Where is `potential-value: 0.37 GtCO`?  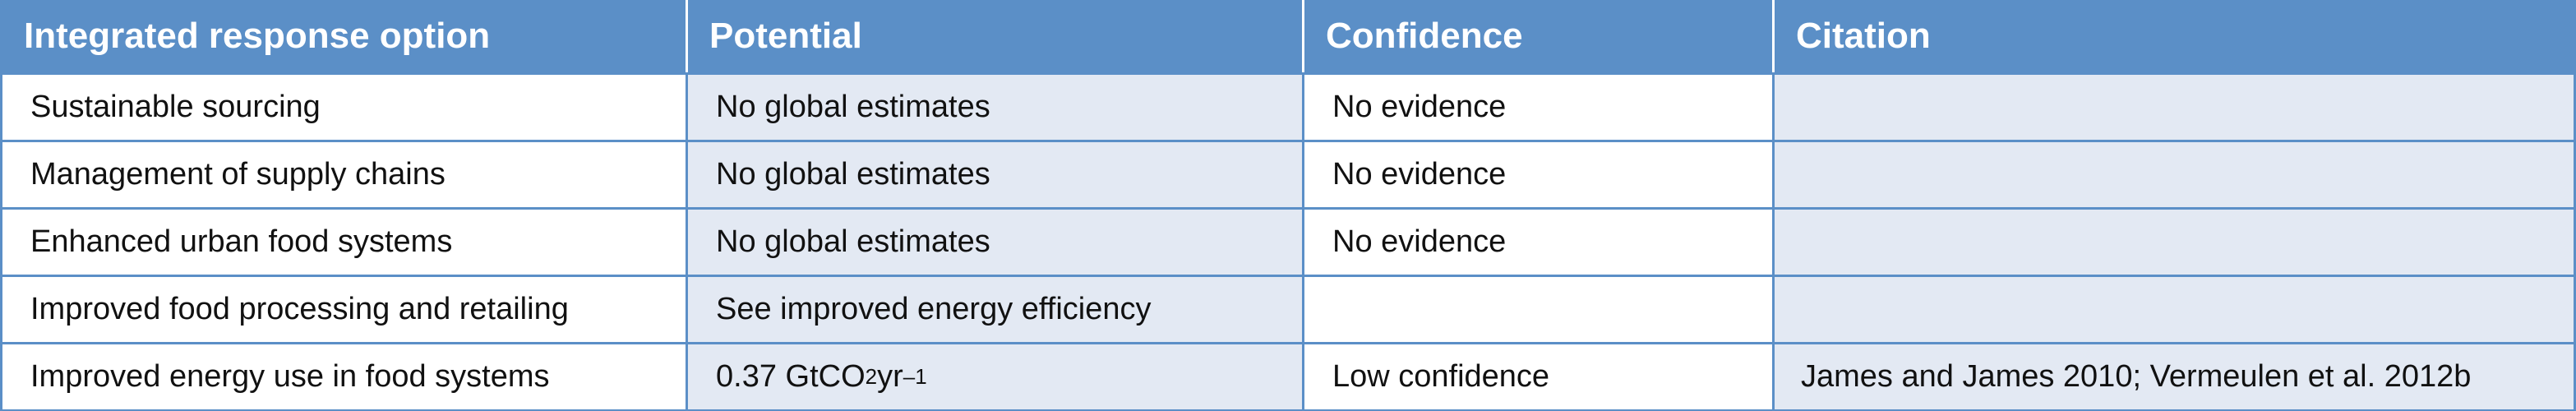
potential-value: 0.37 GtCO is located at coordinates (791, 376).